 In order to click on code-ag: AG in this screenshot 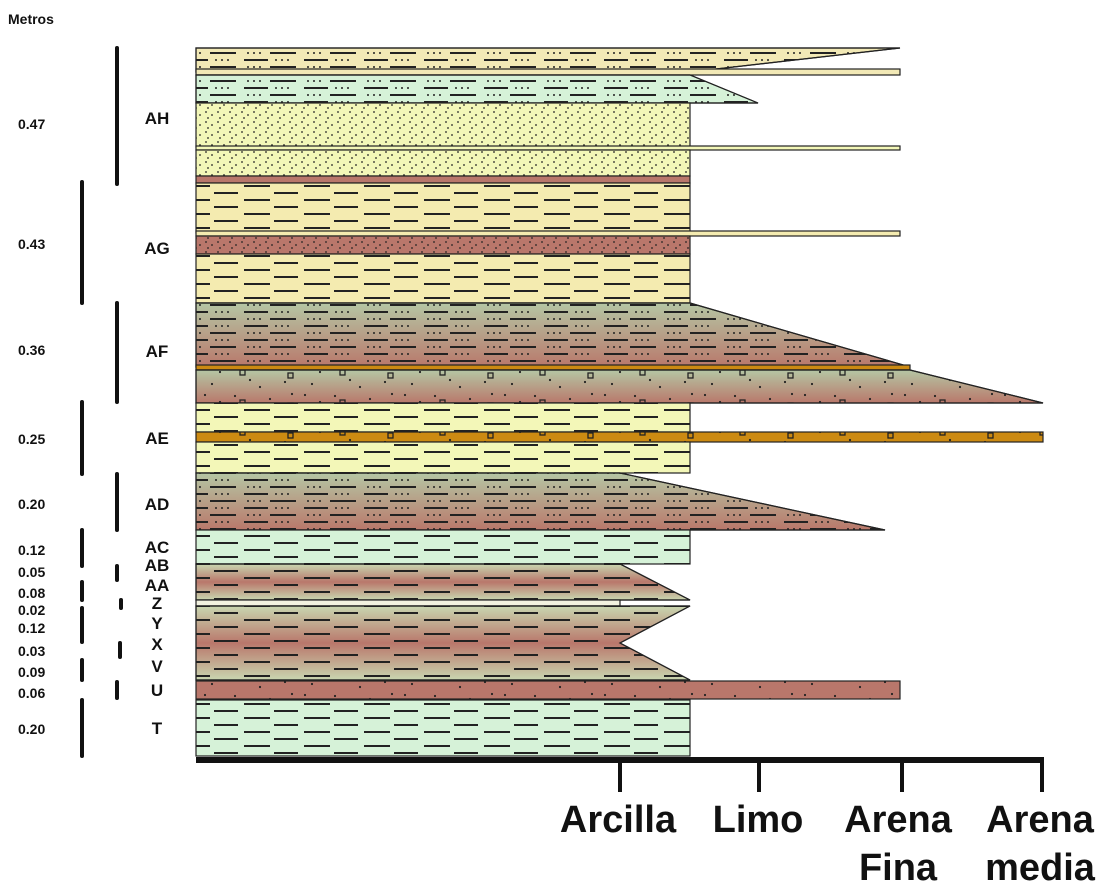, I will do `click(157, 248)`.